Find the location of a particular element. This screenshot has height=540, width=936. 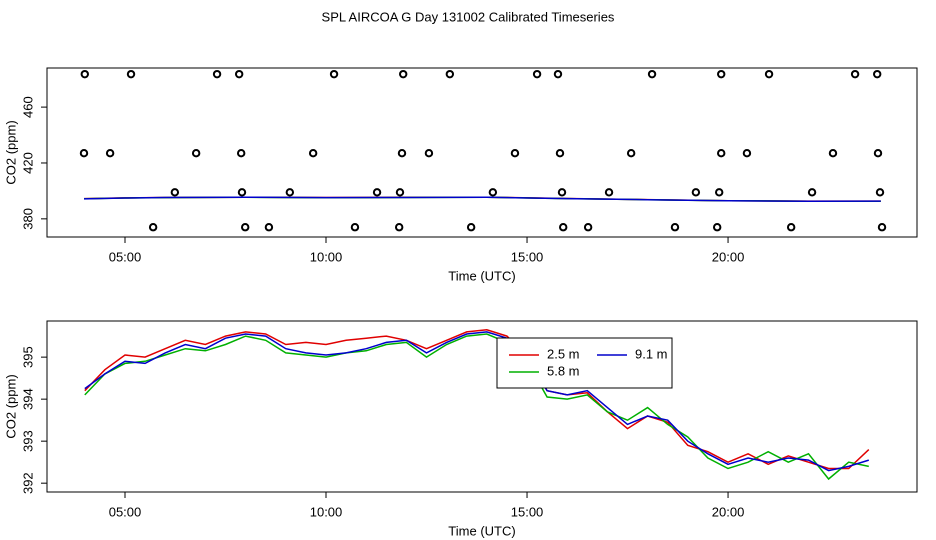

y-tick-label: 380 is located at coordinates (27, 219).